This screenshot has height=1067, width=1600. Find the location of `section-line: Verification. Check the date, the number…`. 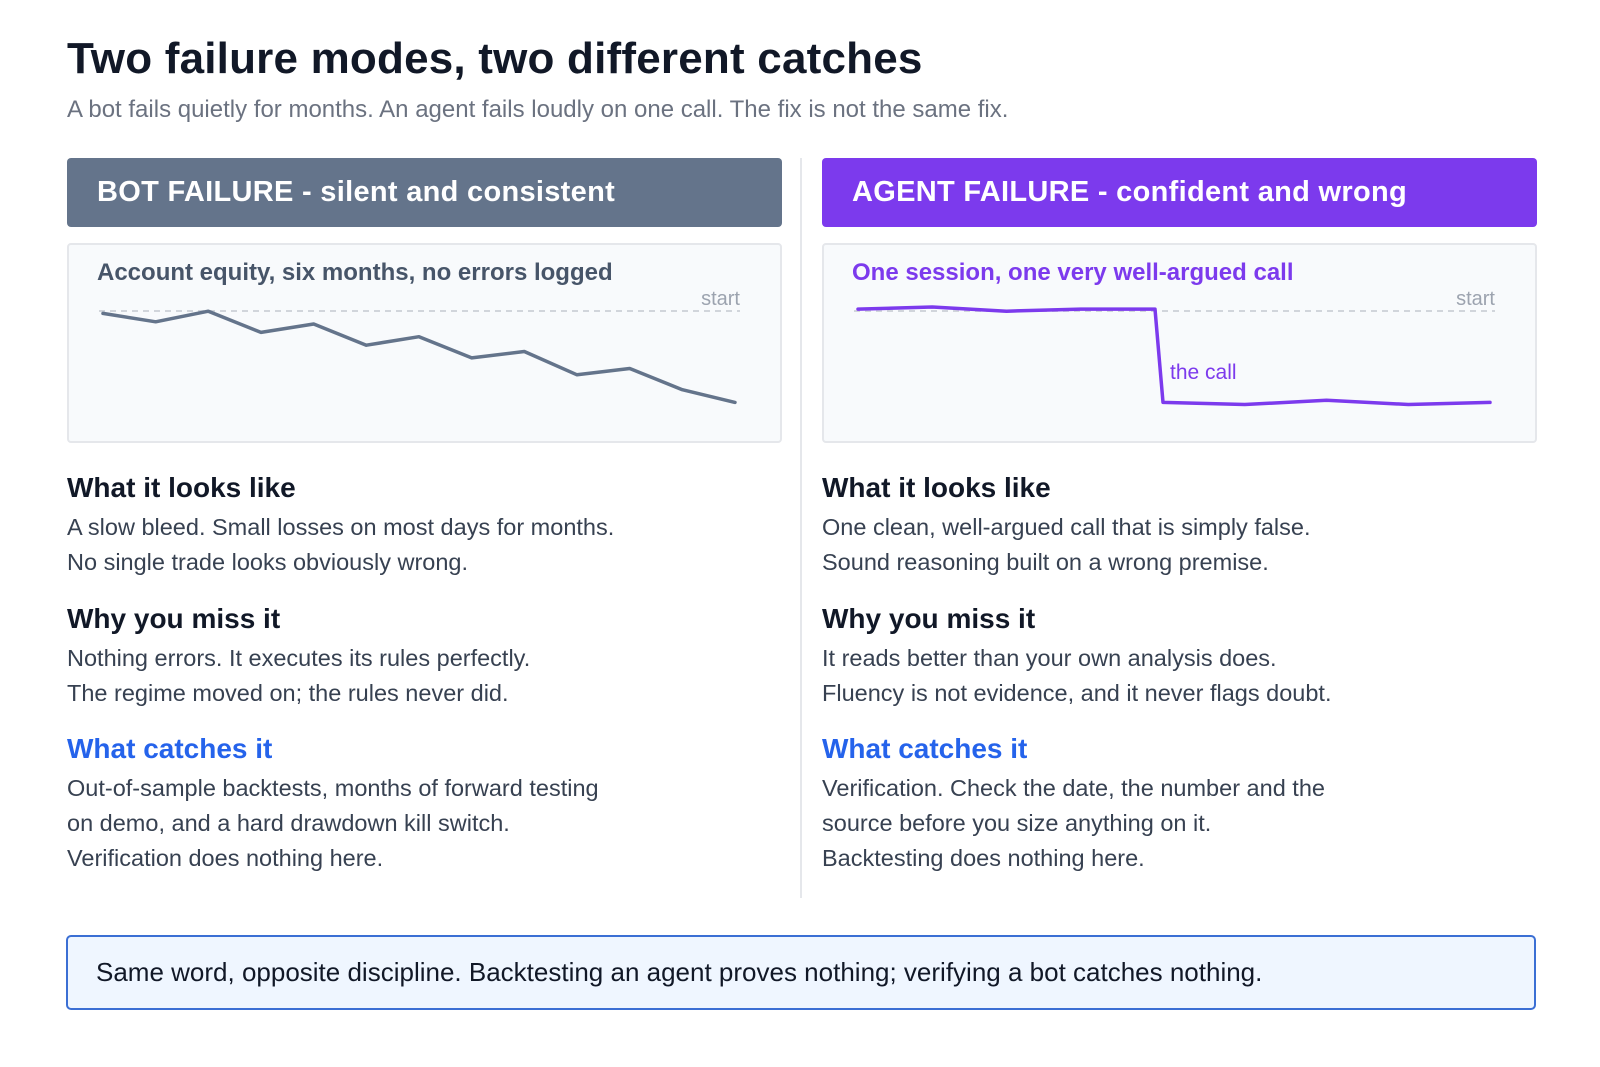

section-line: Verification. Check the date, the number… is located at coordinates (1073, 788).